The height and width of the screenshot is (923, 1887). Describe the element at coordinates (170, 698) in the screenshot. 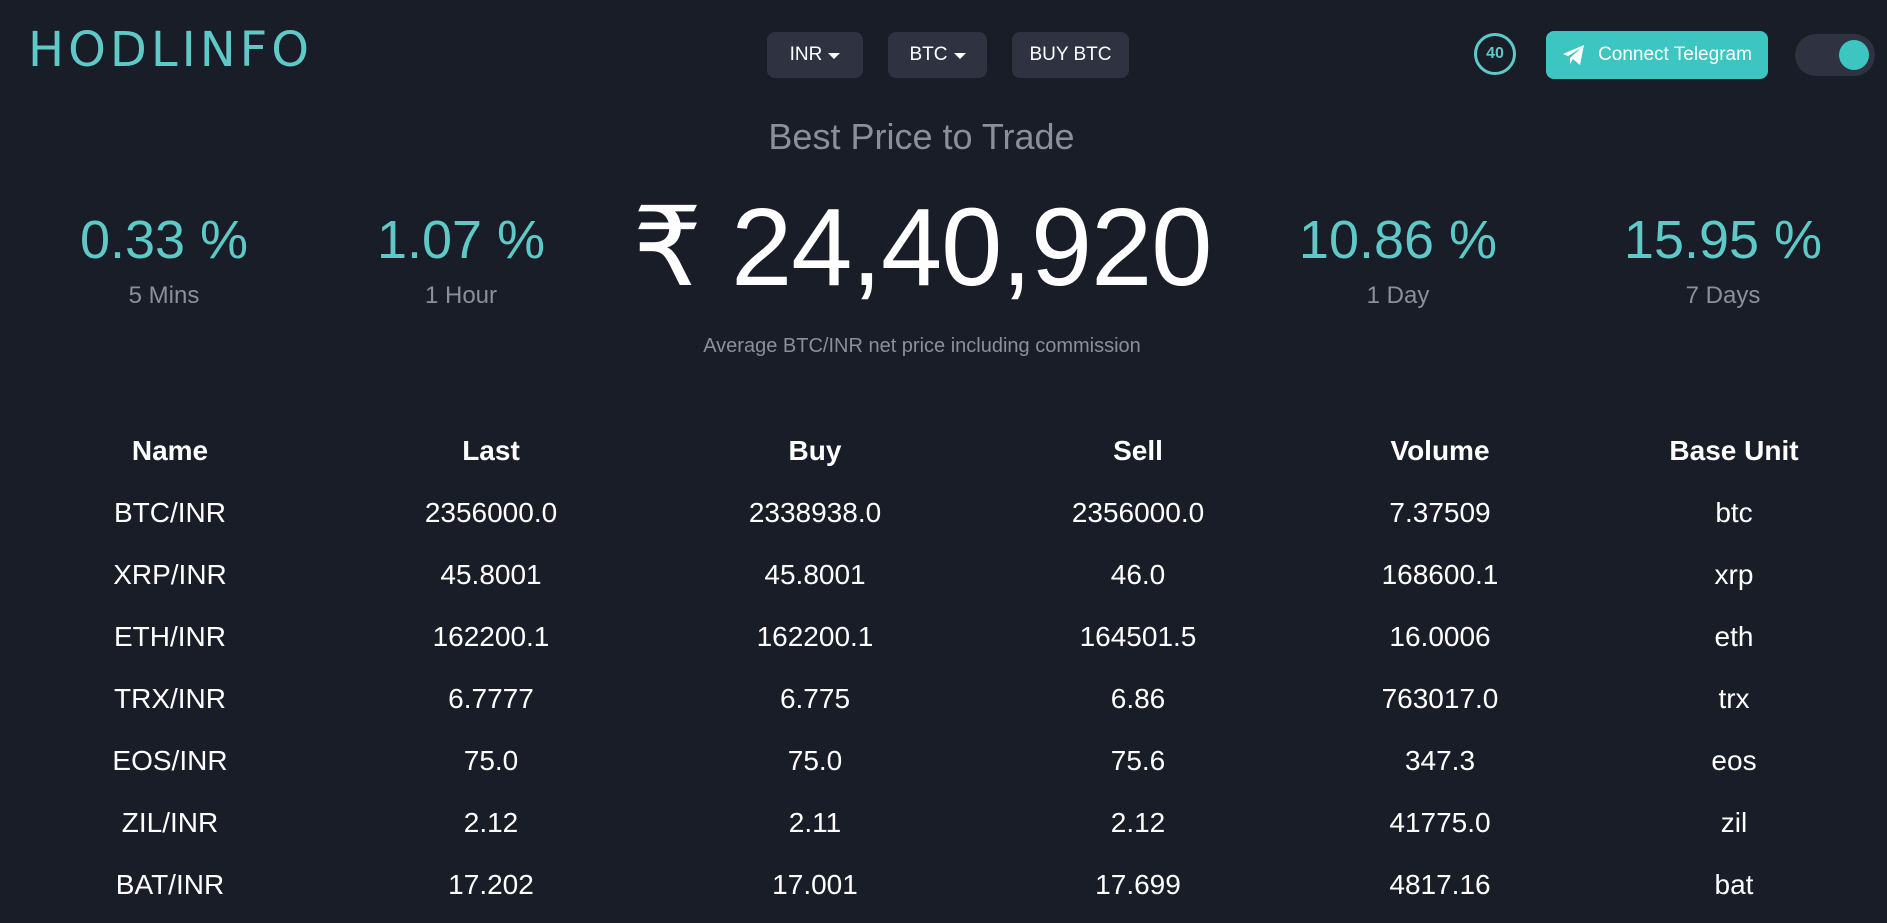

I see `cell-name: TRX/INR` at that location.